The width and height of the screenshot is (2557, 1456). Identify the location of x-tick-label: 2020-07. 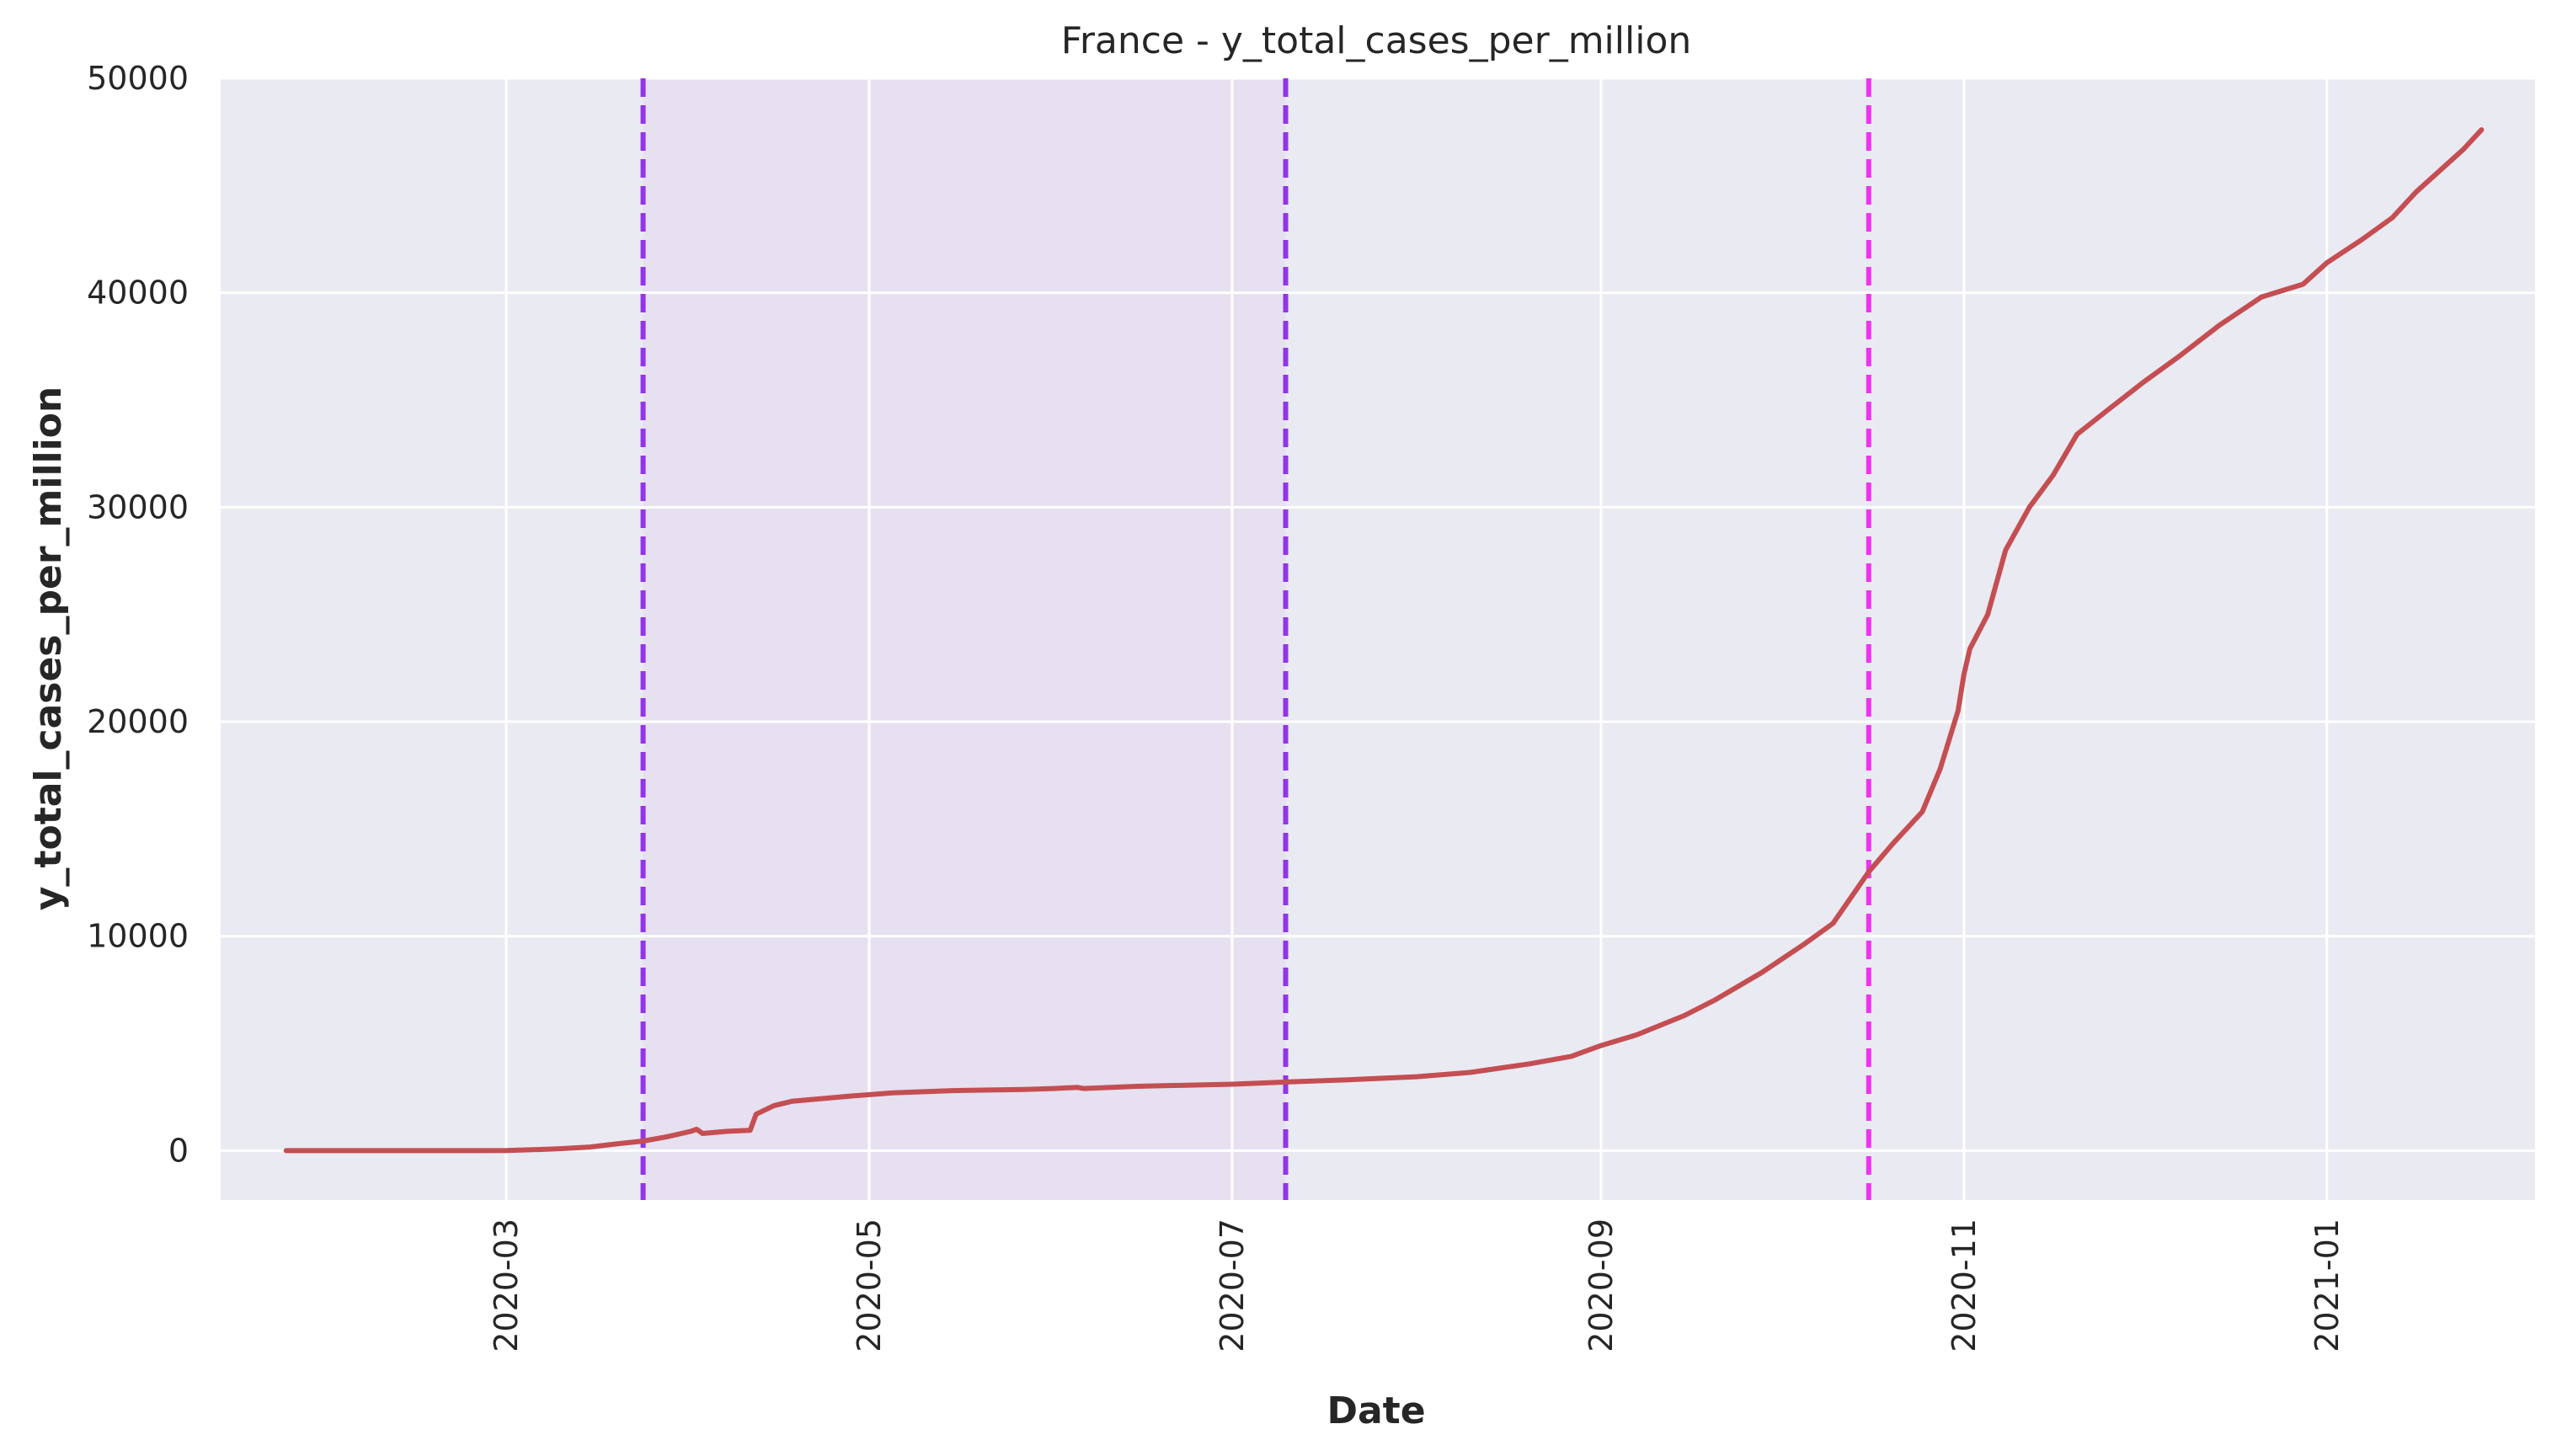
(1232, 1285).